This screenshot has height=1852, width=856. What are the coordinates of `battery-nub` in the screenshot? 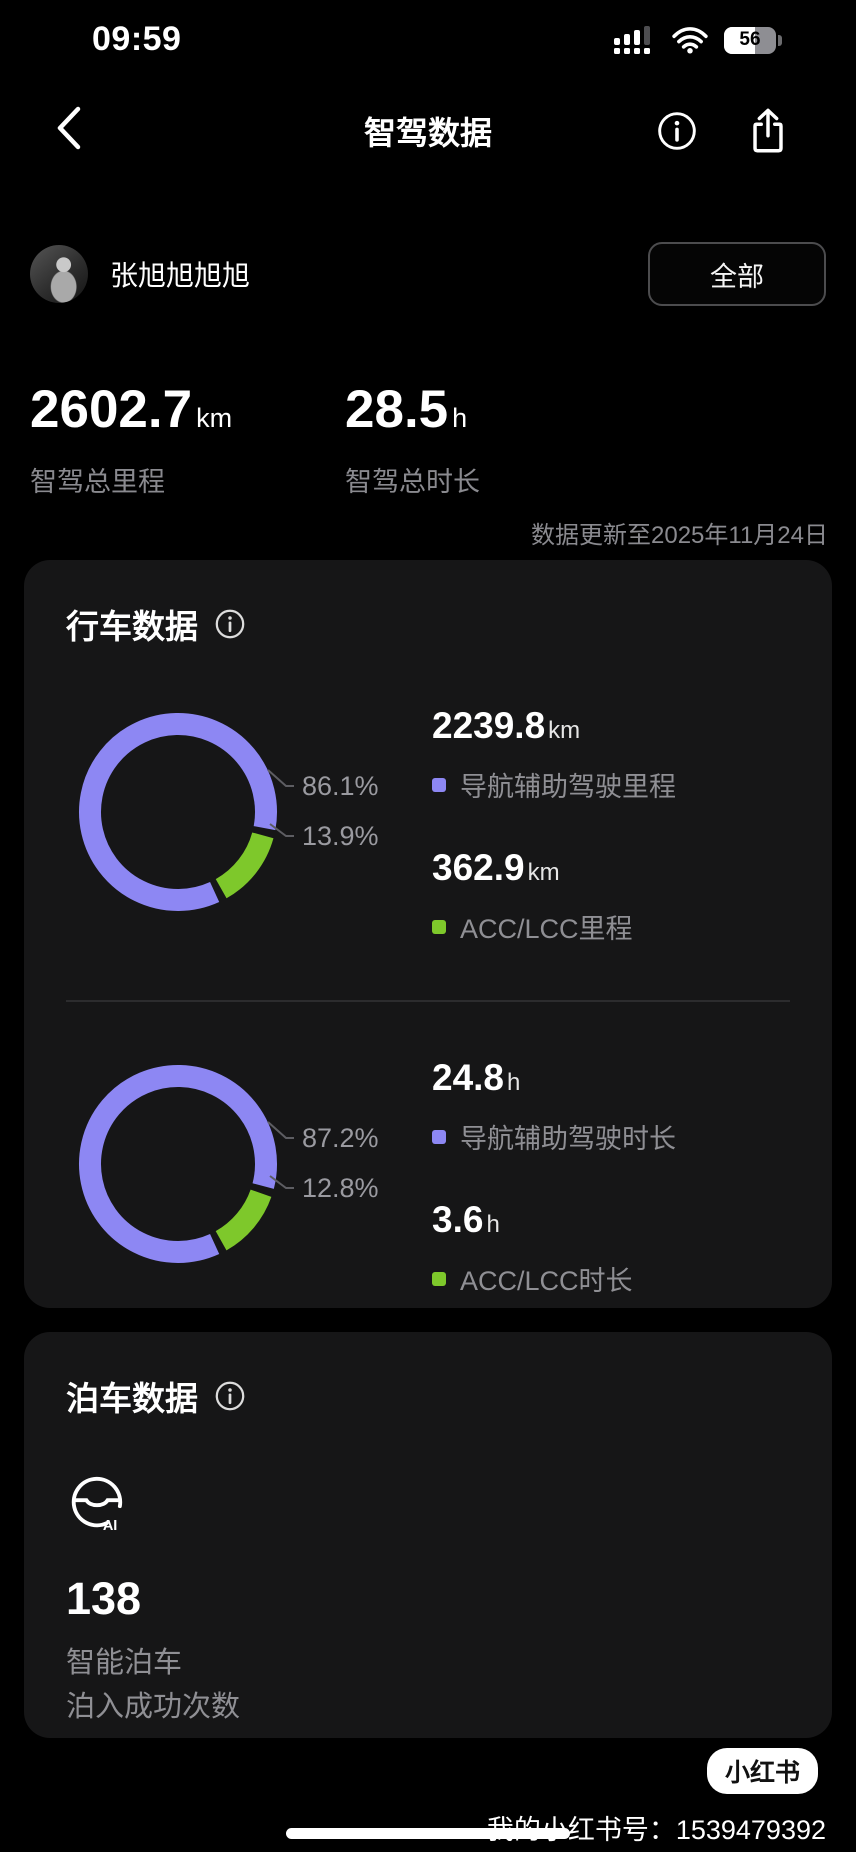 It's located at (780, 40).